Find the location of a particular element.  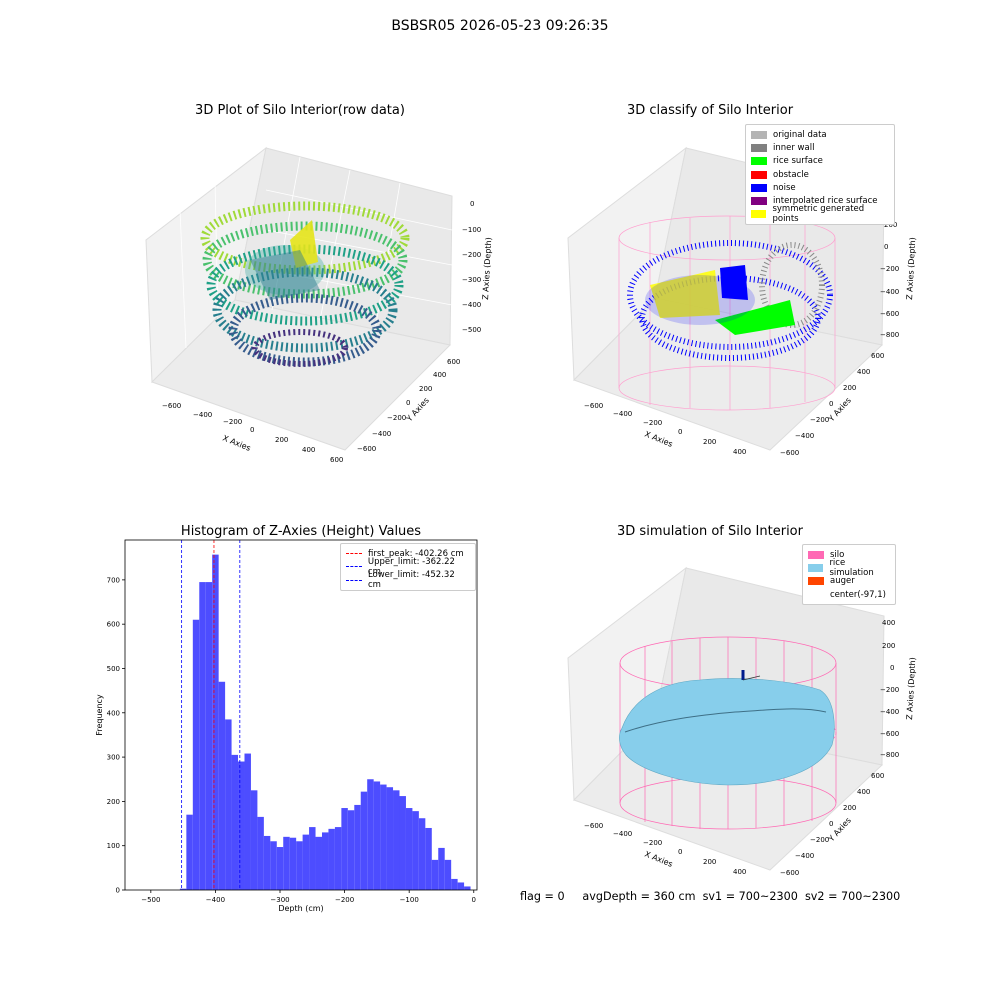

figure-title: BSBSR05 2026-05-23 09:26:35 is located at coordinates (500, 26).